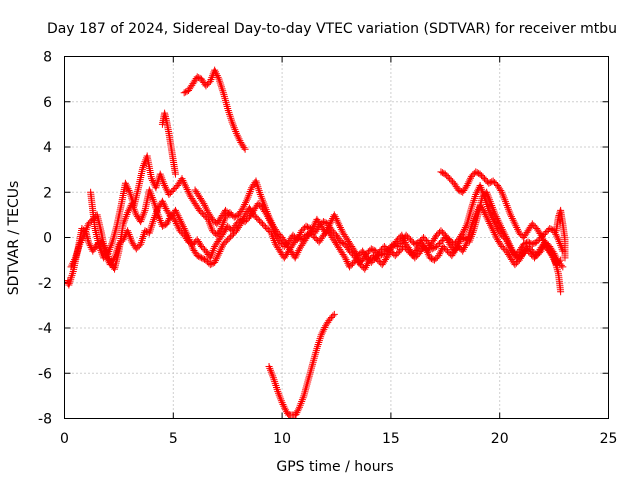 The width and height of the screenshot is (640, 480). Describe the element at coordinates (500, 439) in the screenshot. I see `x-tick-label: 20` at that location.